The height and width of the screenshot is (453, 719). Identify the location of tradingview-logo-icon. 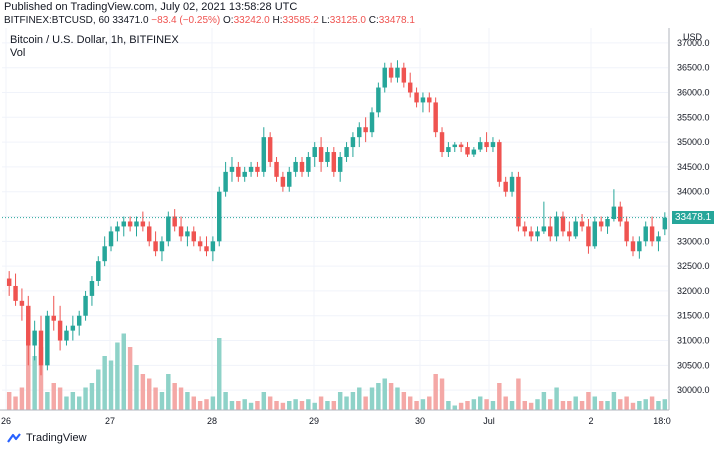
(14, 438).